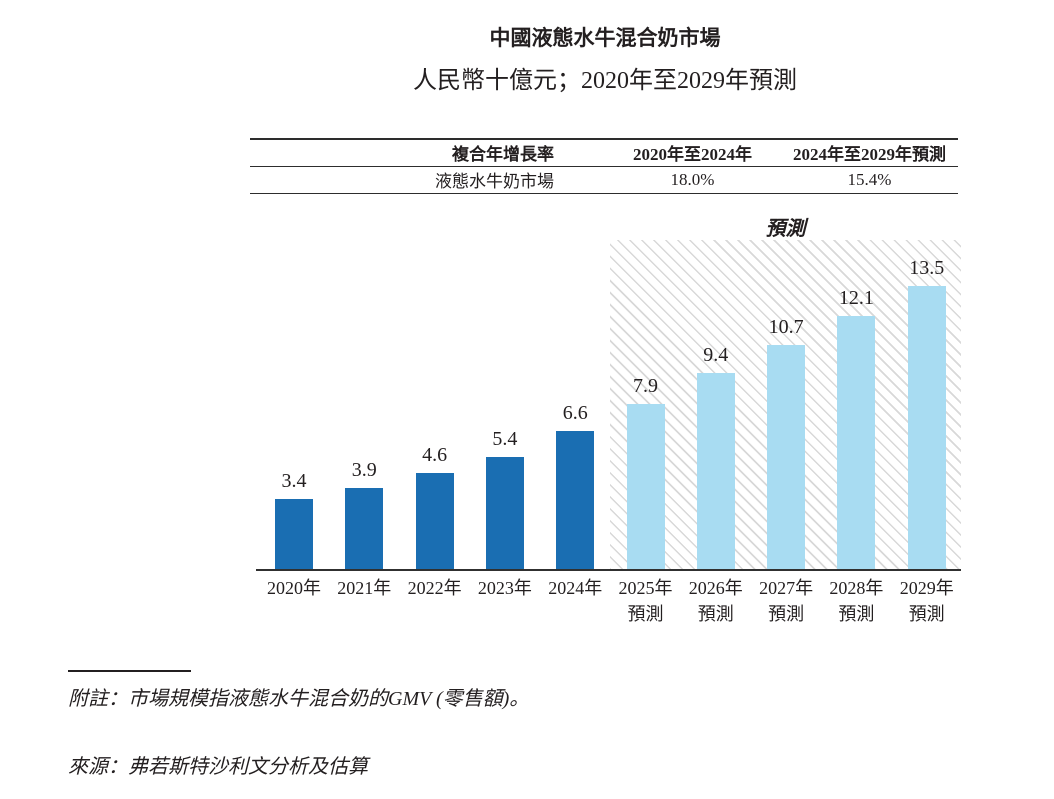 This screenshot has height=799, width=1054. Describe the element at coordinates (645, 386) in the screenshot. I see `bar-value-label: 7.9` at that location.